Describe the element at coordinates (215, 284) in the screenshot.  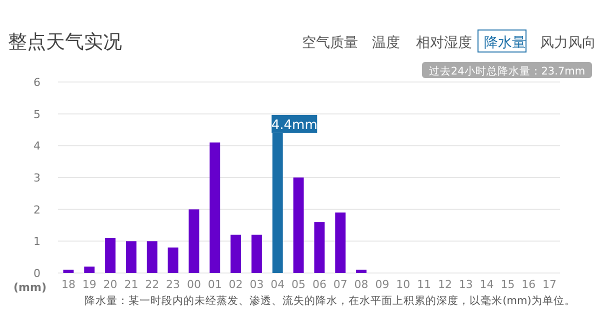
I see `x-tick-label: 01` at that location.